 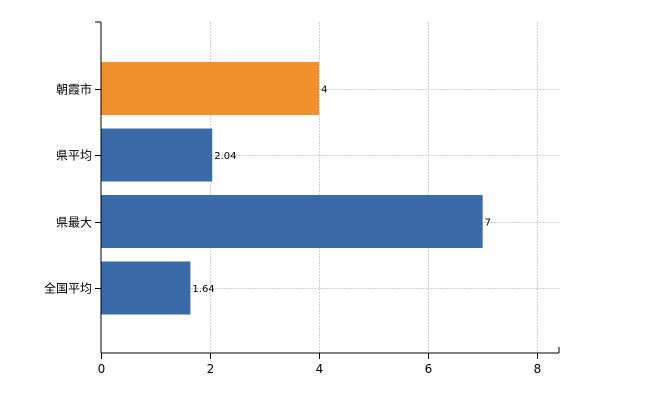 I want to click on category-label: 朝霞市, so click(x=74, y=89).